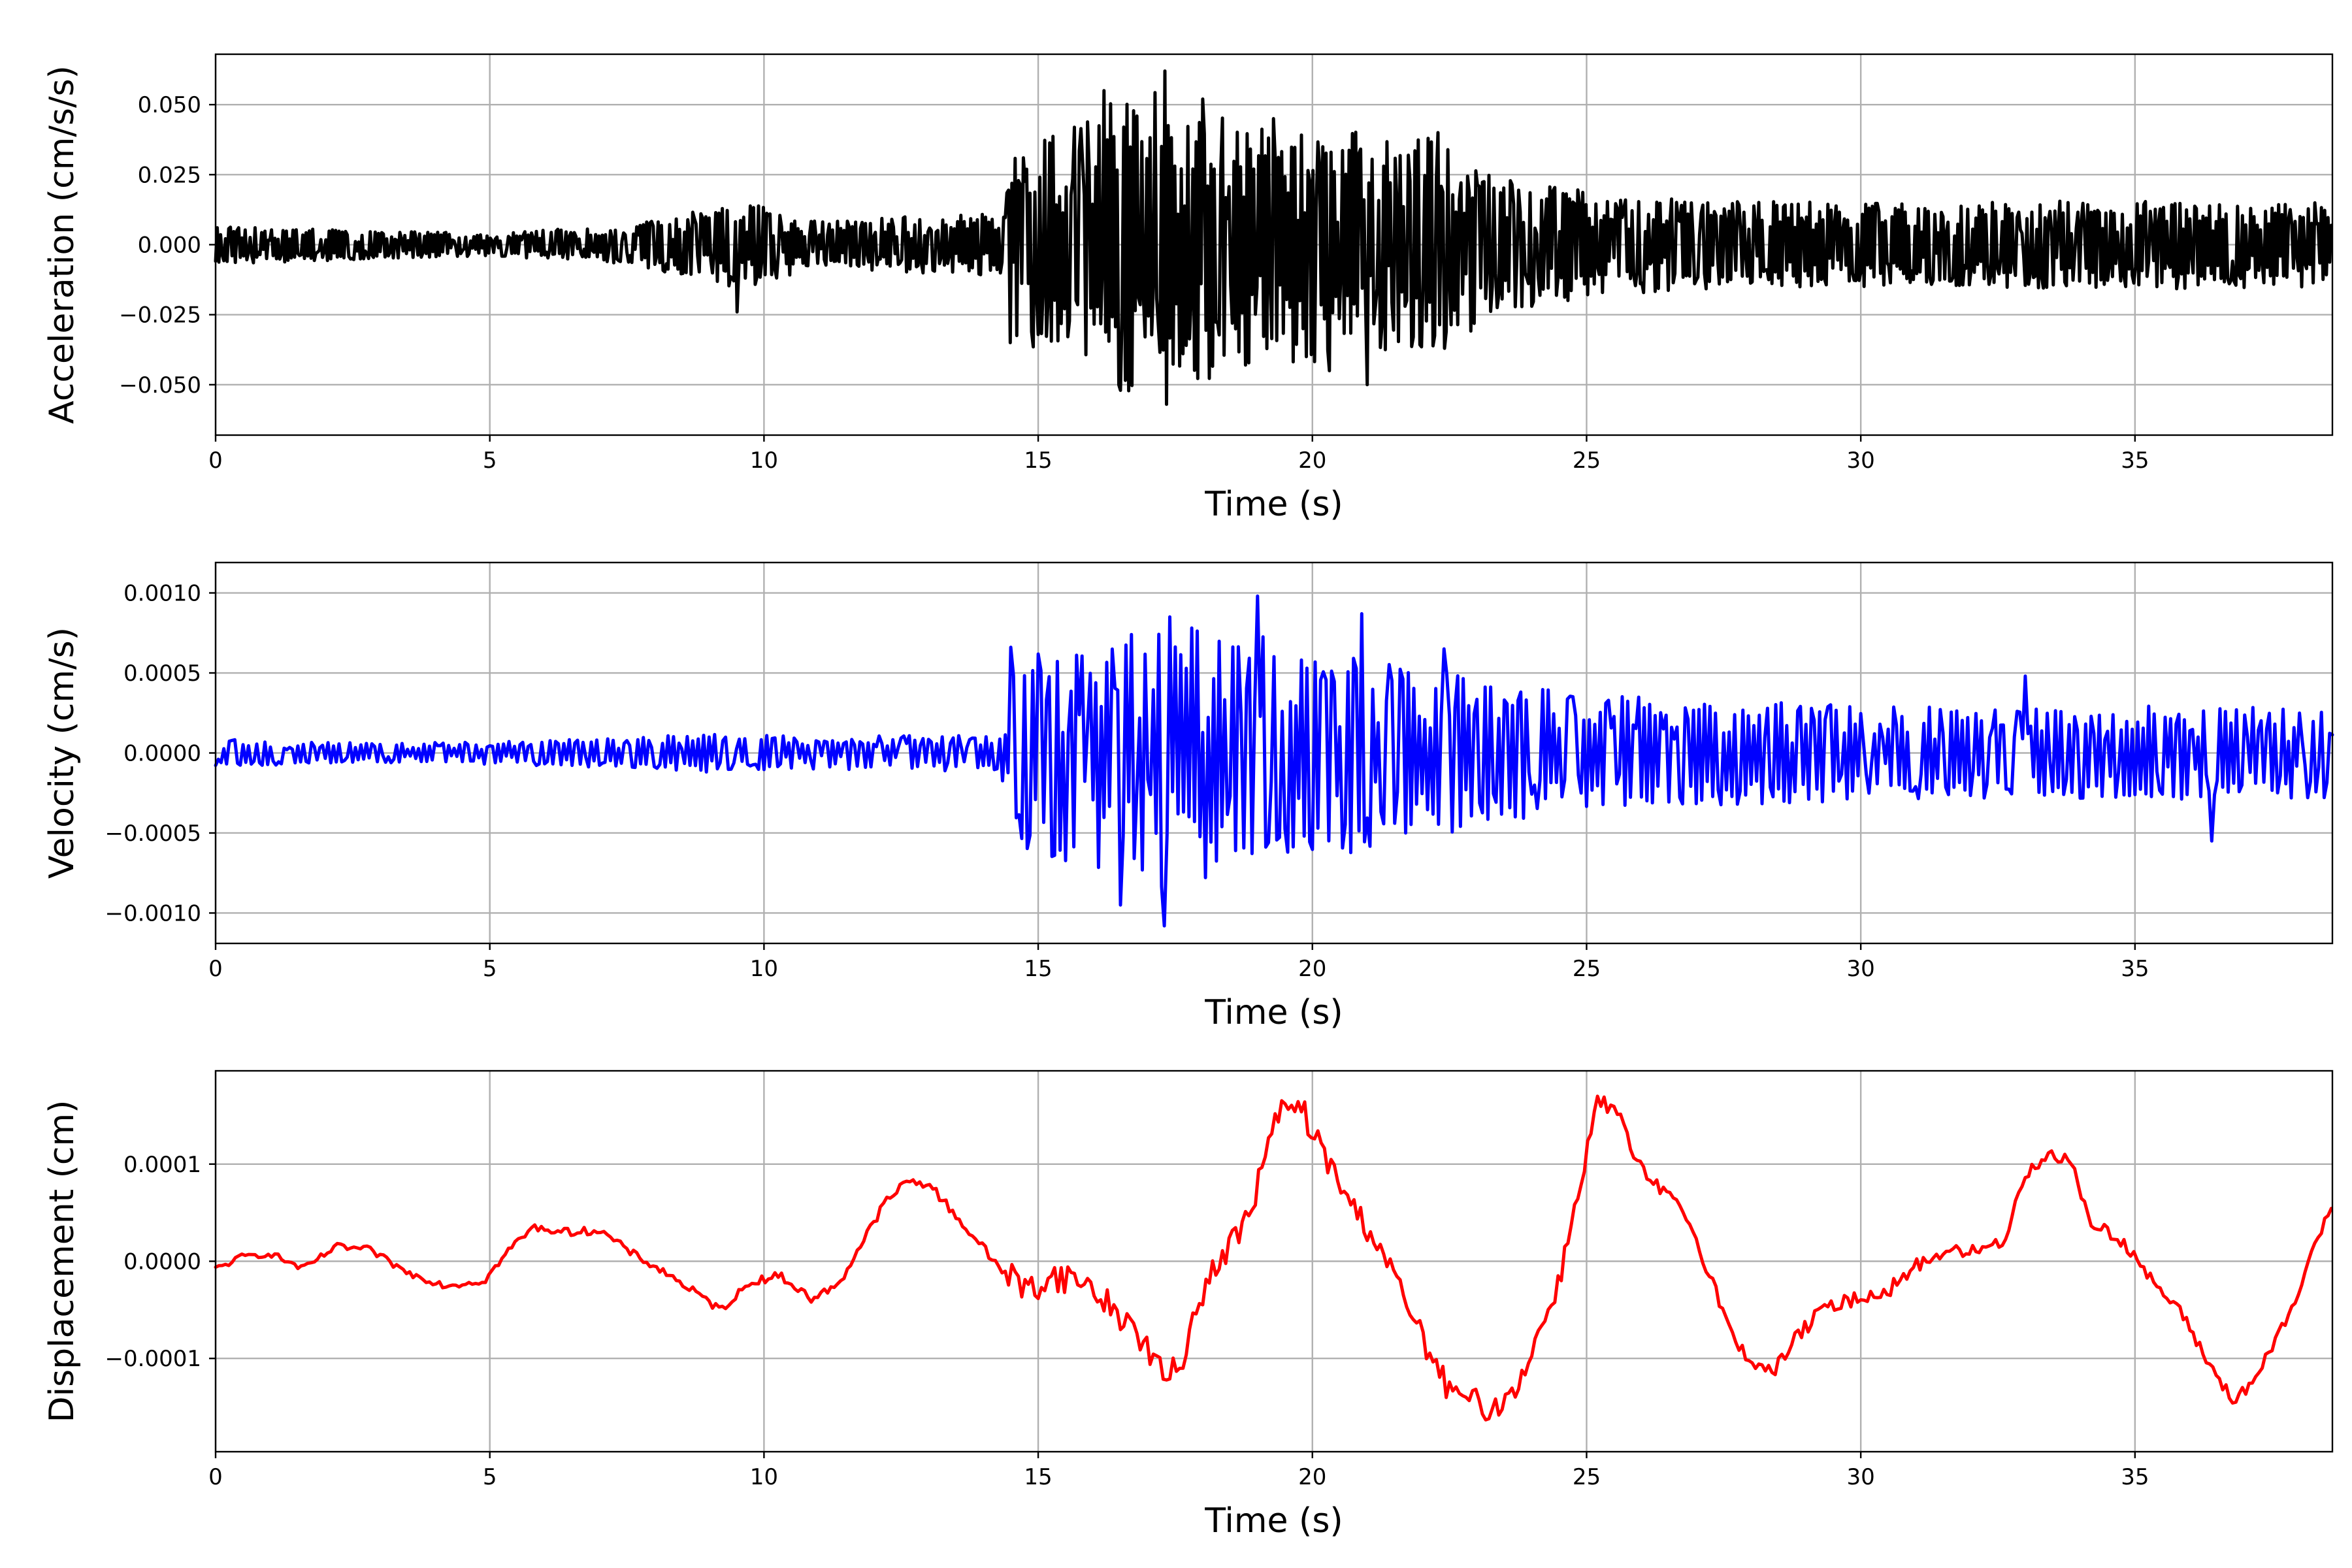 This screenshot has height=1568, width=2352. Describe the element at coordinates (169, 175) in the screenshot. I see `acceleration-y-tick-label: 0.025` at that location.